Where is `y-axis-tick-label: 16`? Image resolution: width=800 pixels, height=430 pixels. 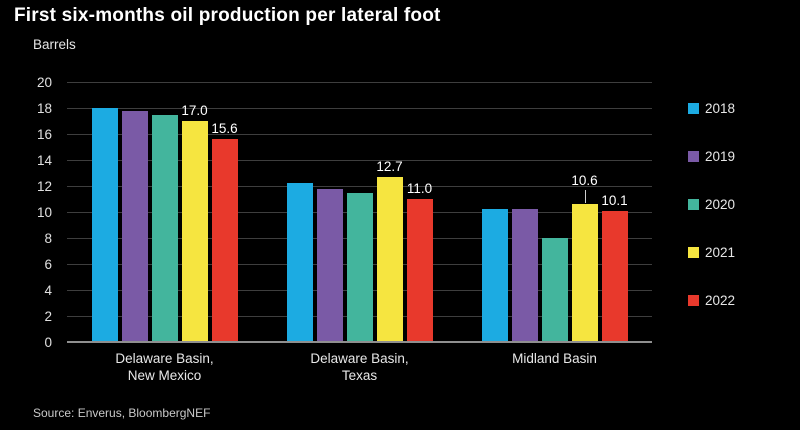 y-axis-tick-label: 16 is located at coordinates (44, 134).